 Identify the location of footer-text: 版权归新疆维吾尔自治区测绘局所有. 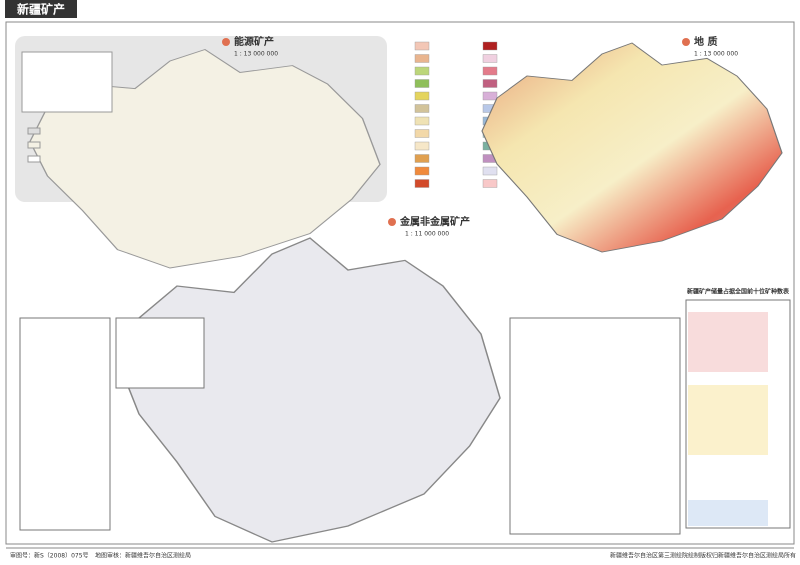
(748, 556).